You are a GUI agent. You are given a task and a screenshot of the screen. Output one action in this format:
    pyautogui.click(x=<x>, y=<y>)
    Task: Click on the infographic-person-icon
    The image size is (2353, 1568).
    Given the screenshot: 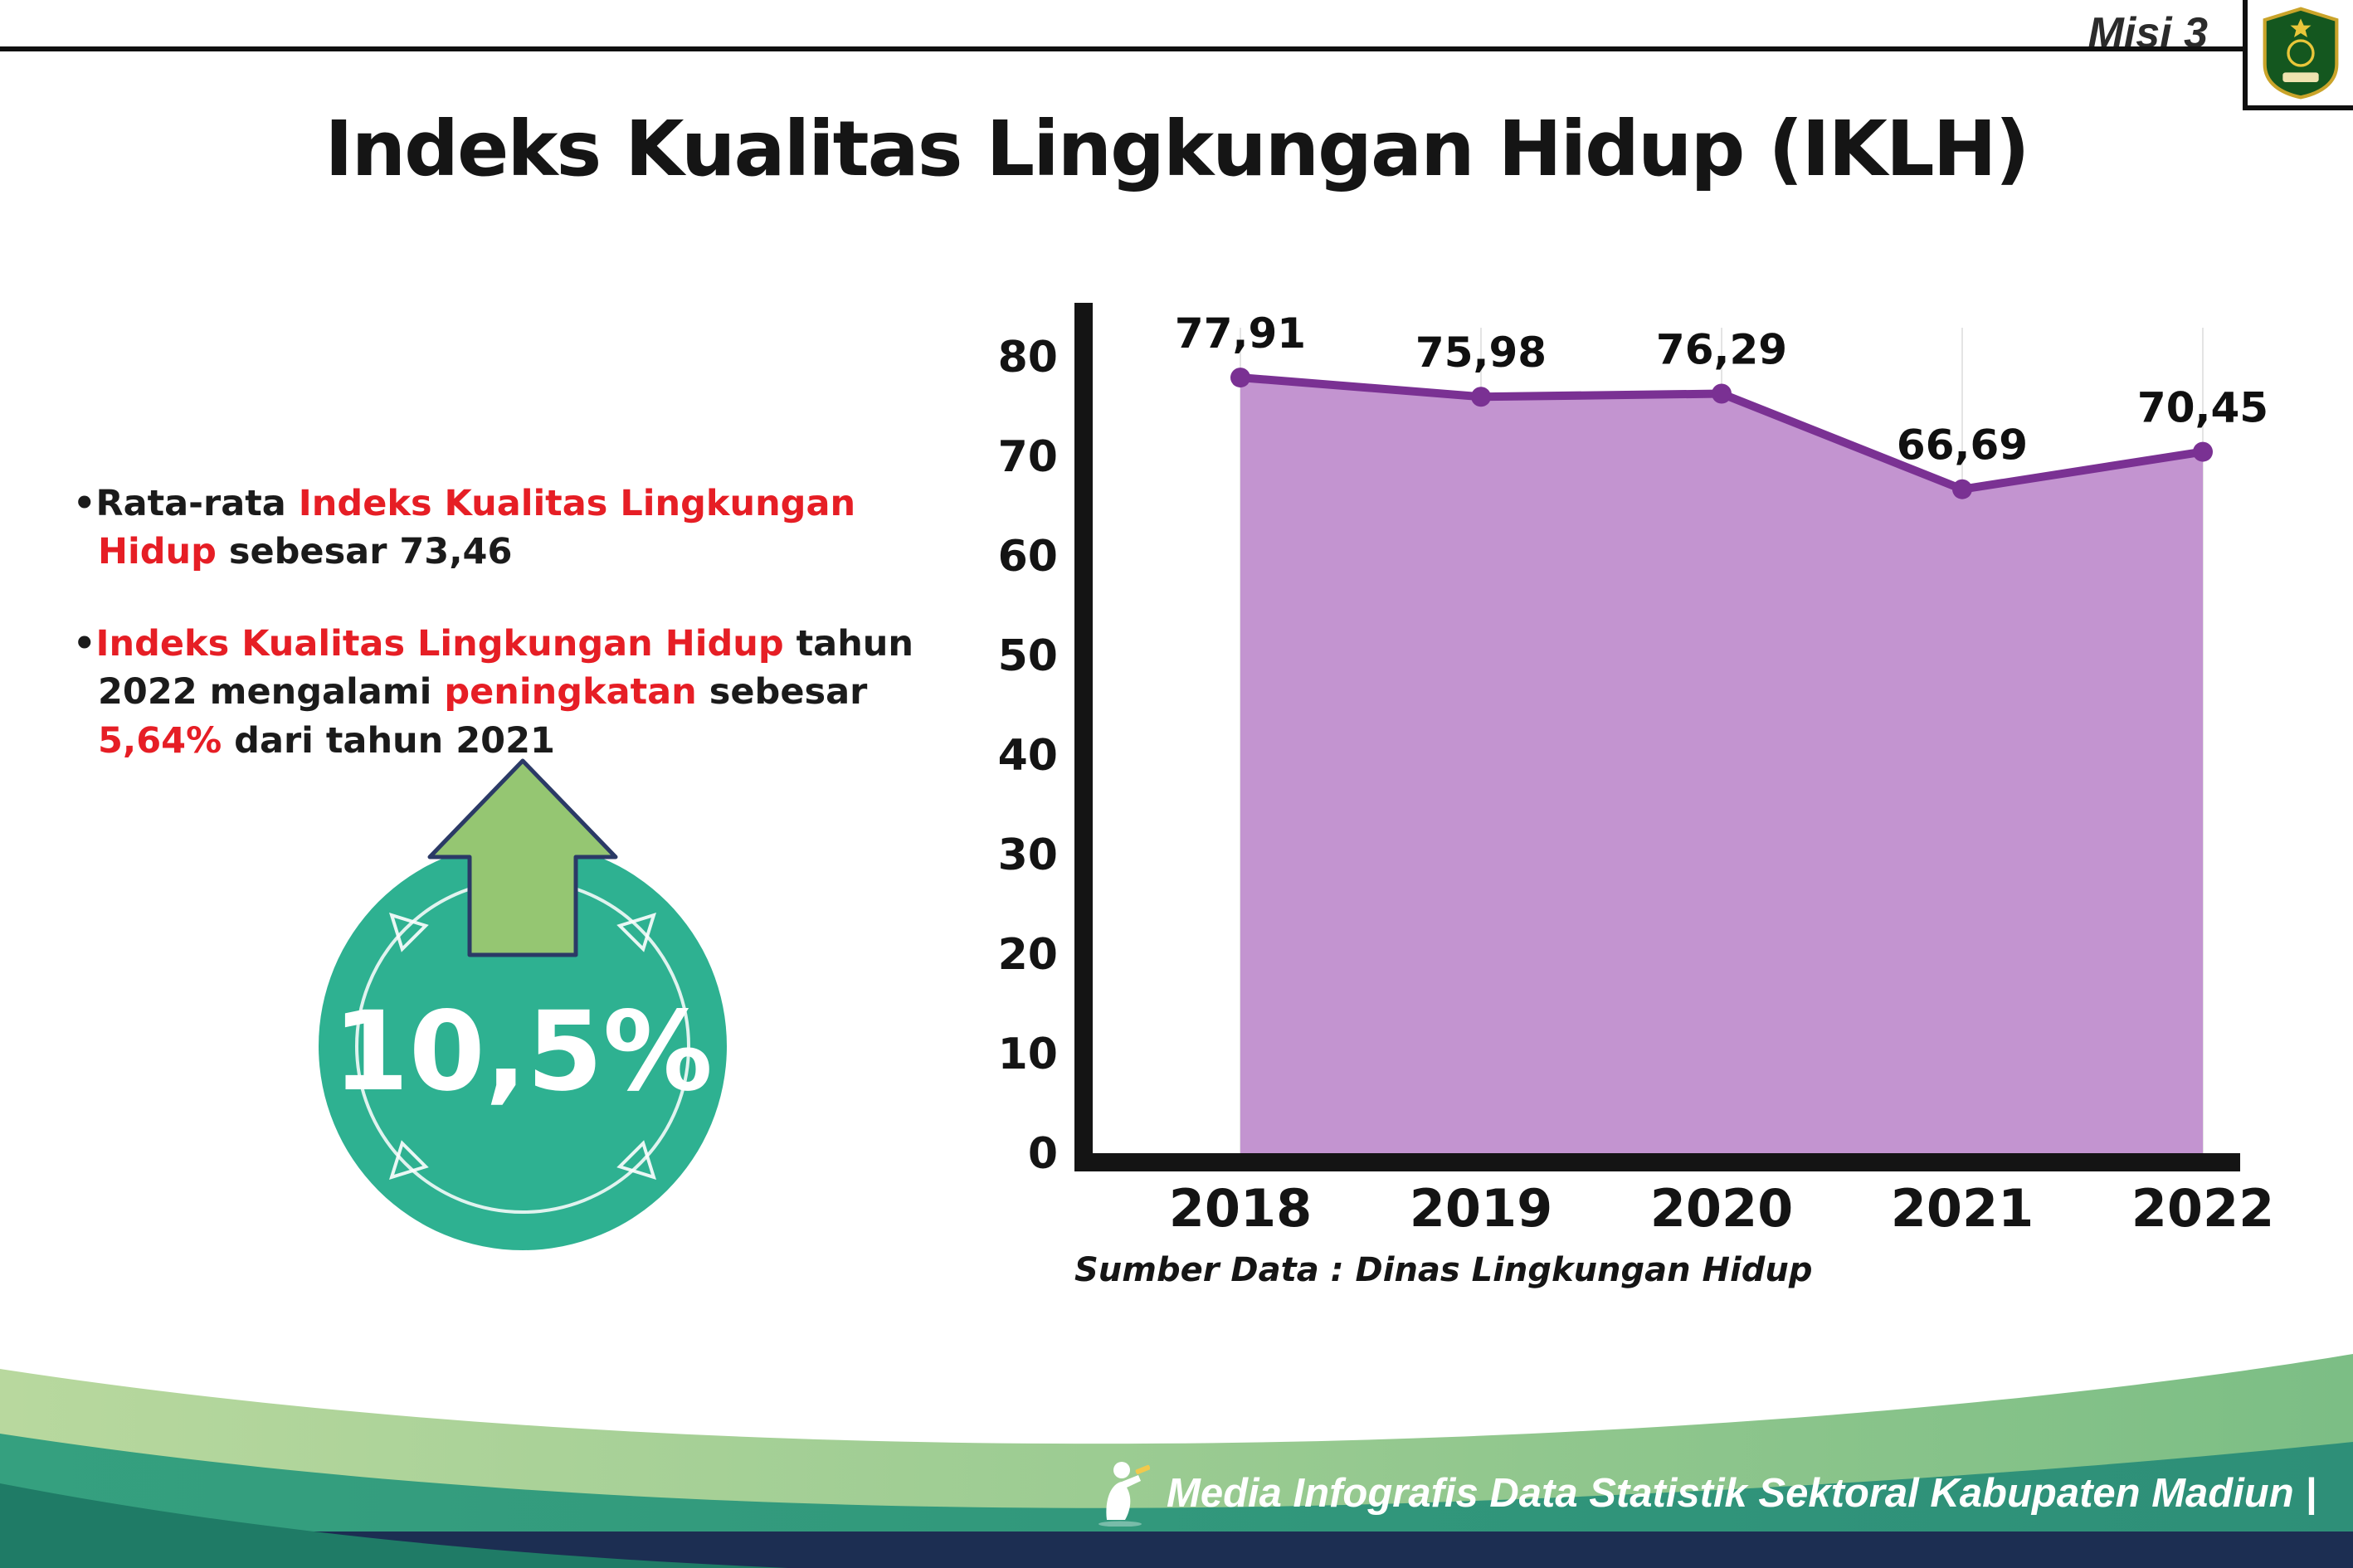 What is the action you would take?
    pyautogui.click(x=1125, y=1494)
    